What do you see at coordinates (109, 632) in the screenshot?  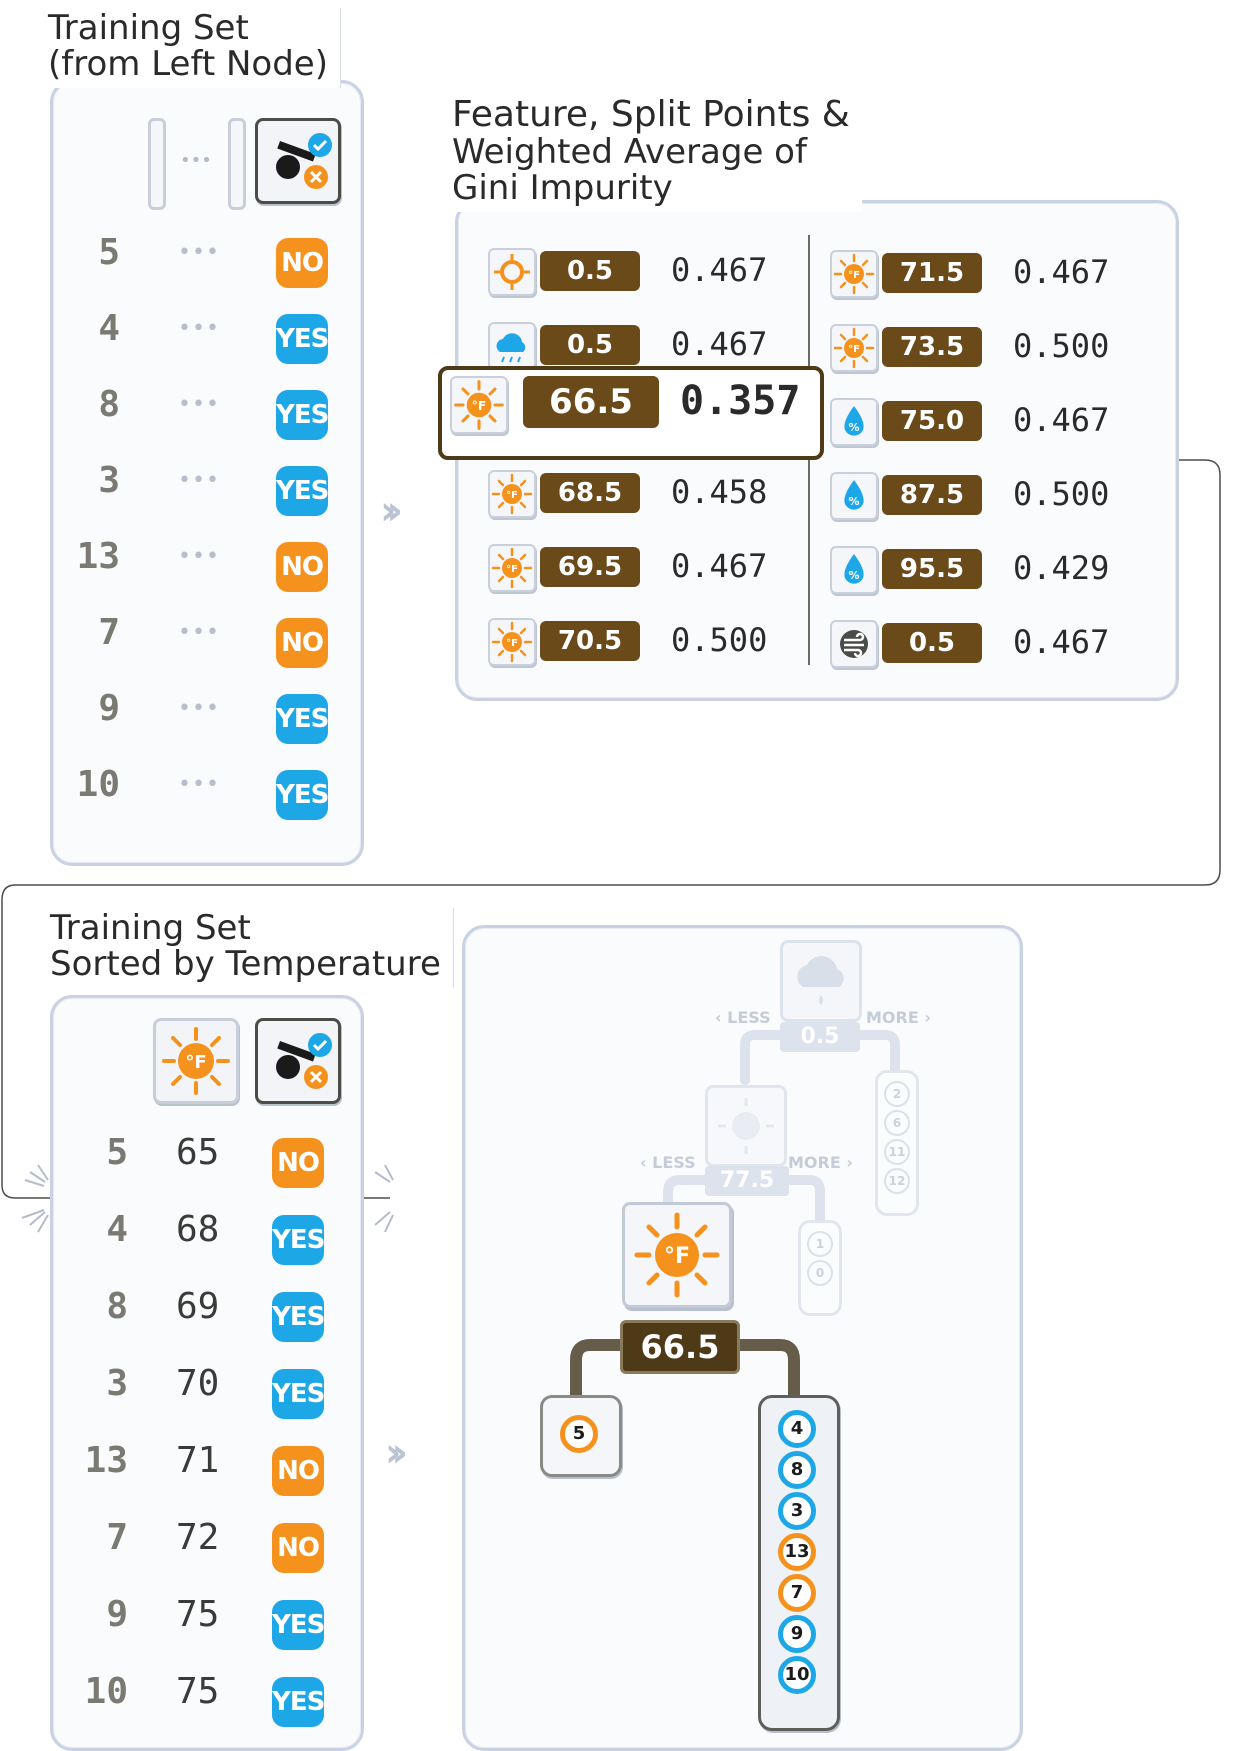 I see `row-index: 7` at bounding box center [109, 632].